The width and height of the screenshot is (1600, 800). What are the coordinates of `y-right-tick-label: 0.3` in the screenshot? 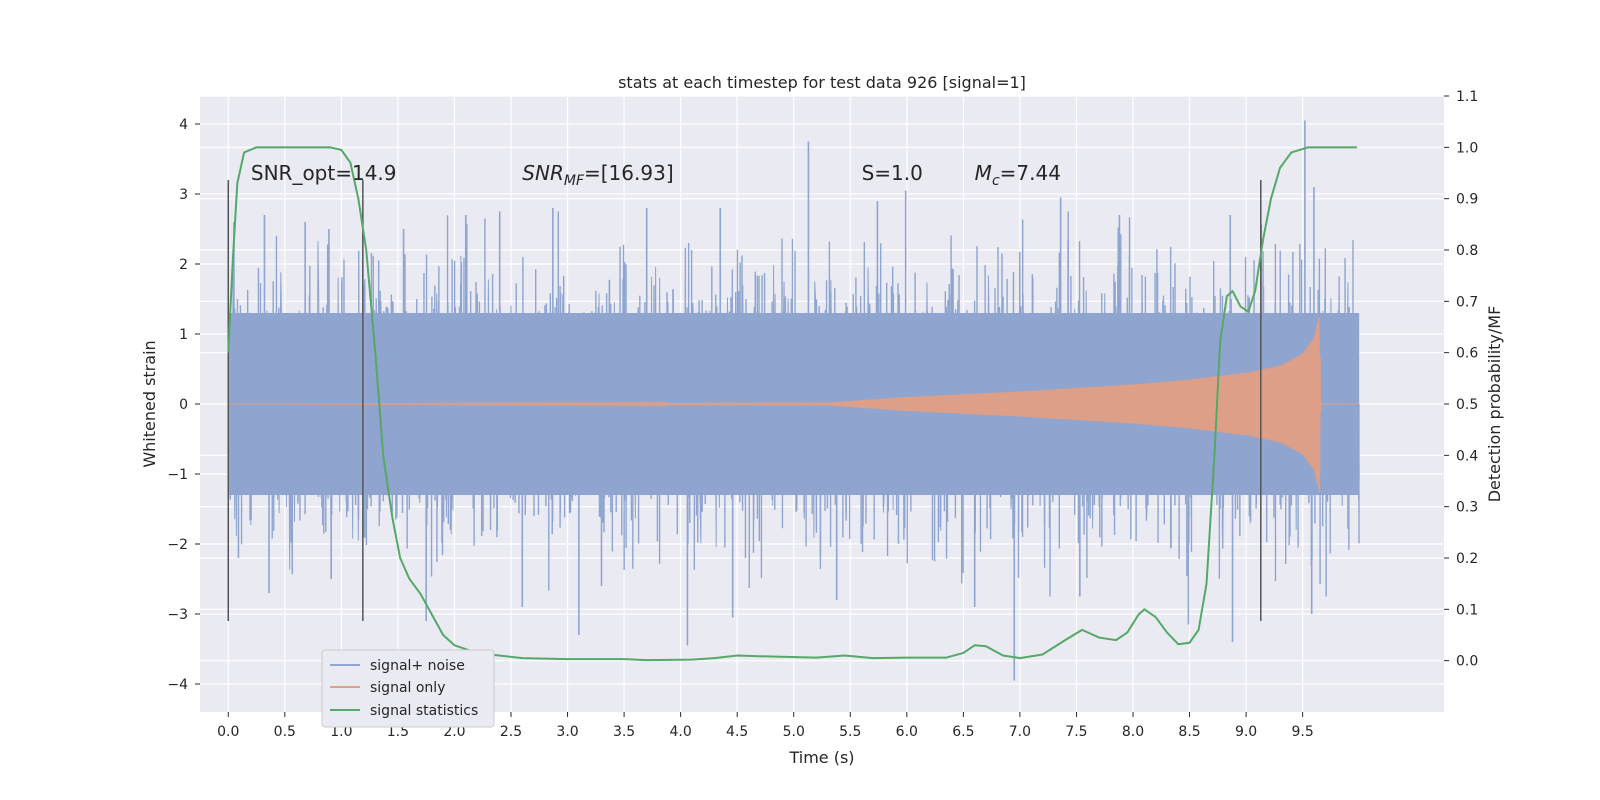 It's located at (1467, 508).